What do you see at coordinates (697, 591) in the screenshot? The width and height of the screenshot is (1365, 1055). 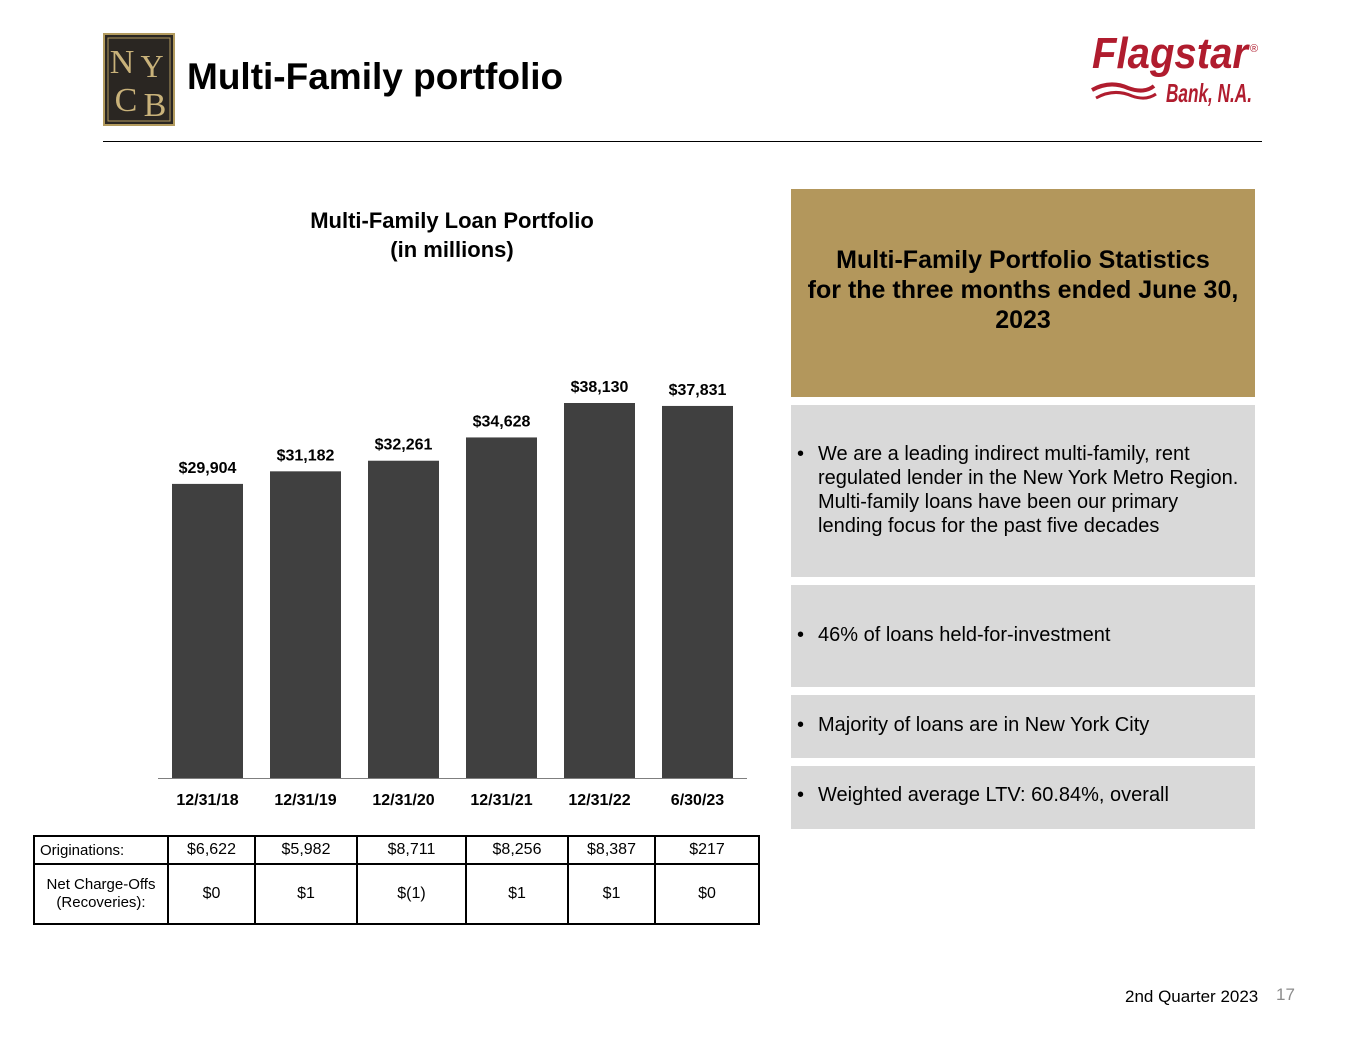 I see `bar-6/30/23` at bounding box center [697, 591].